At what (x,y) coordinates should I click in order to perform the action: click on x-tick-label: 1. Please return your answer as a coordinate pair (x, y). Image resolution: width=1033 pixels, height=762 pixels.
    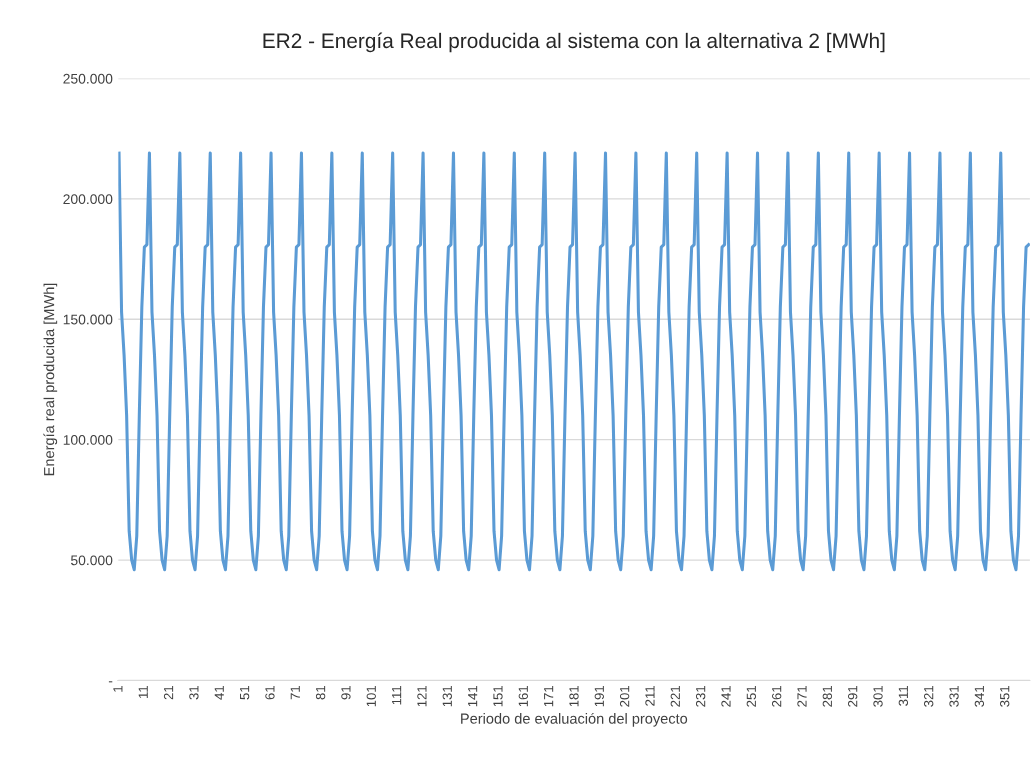
    Looking at the image, I should click on (118, 688).